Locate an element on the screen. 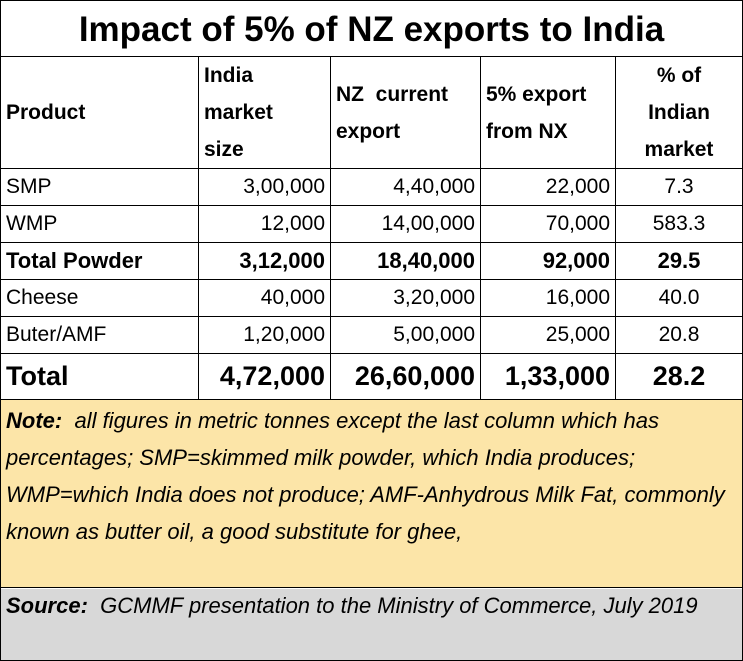 The image size is (743, 661). cell-pct-indian-market: 29.5 is located at coordinates (679, 260).